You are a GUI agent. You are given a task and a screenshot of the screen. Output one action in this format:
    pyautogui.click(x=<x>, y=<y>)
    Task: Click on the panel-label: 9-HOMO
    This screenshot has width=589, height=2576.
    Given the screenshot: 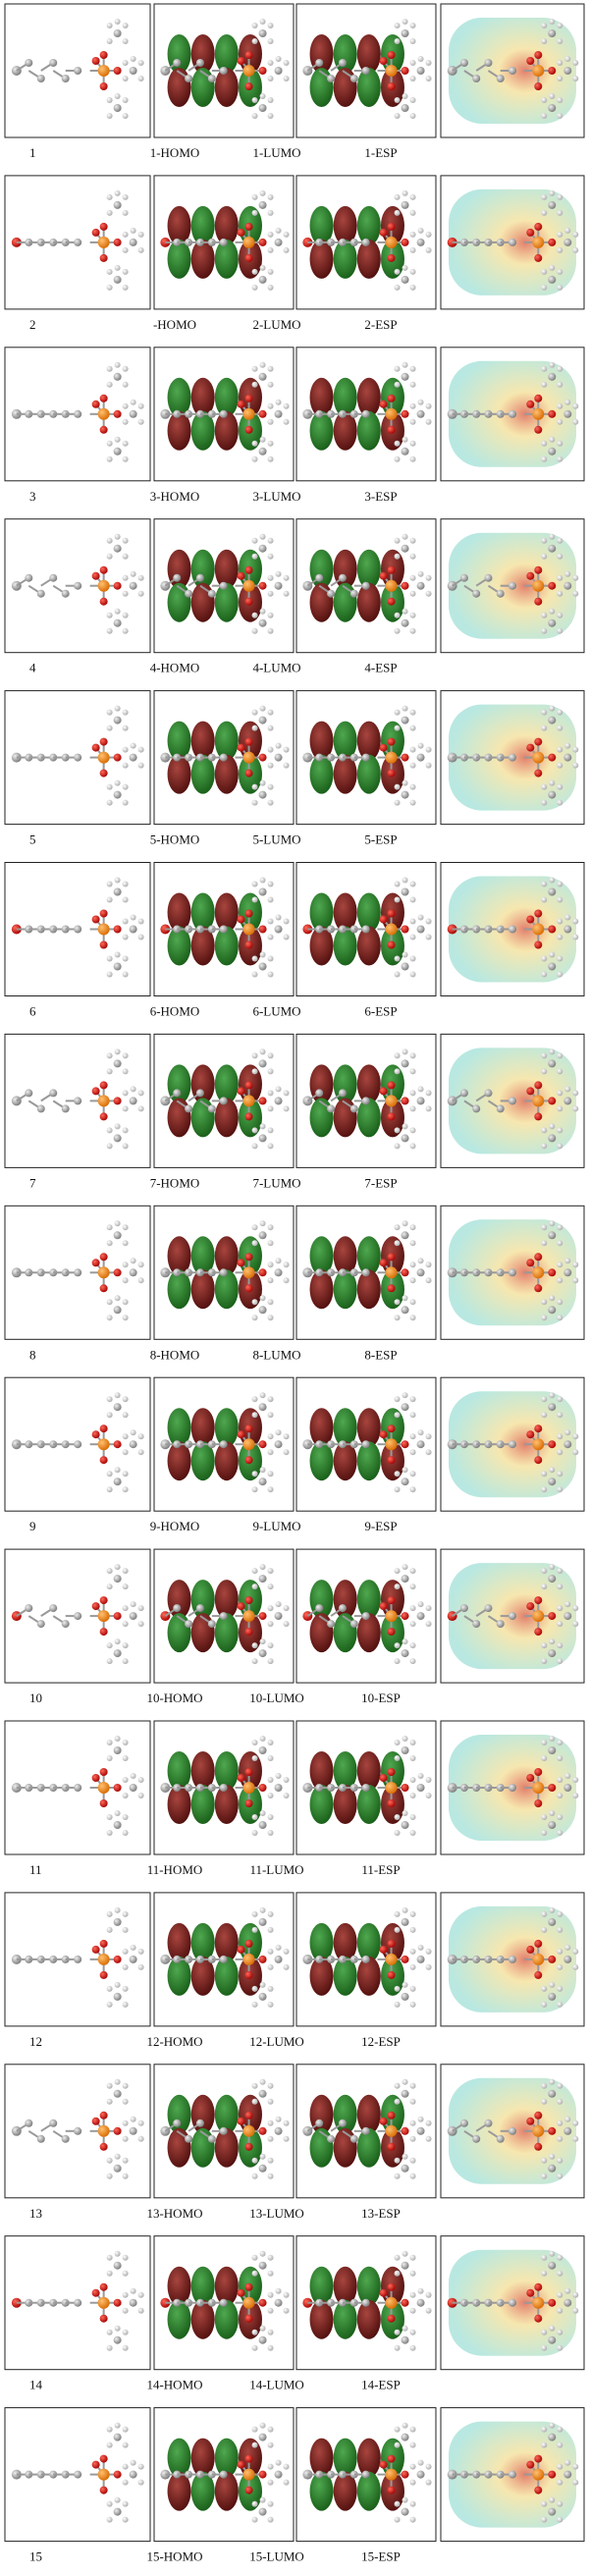 What is the action you would take?
    pyautogui.click(x=175, y=1526)
    